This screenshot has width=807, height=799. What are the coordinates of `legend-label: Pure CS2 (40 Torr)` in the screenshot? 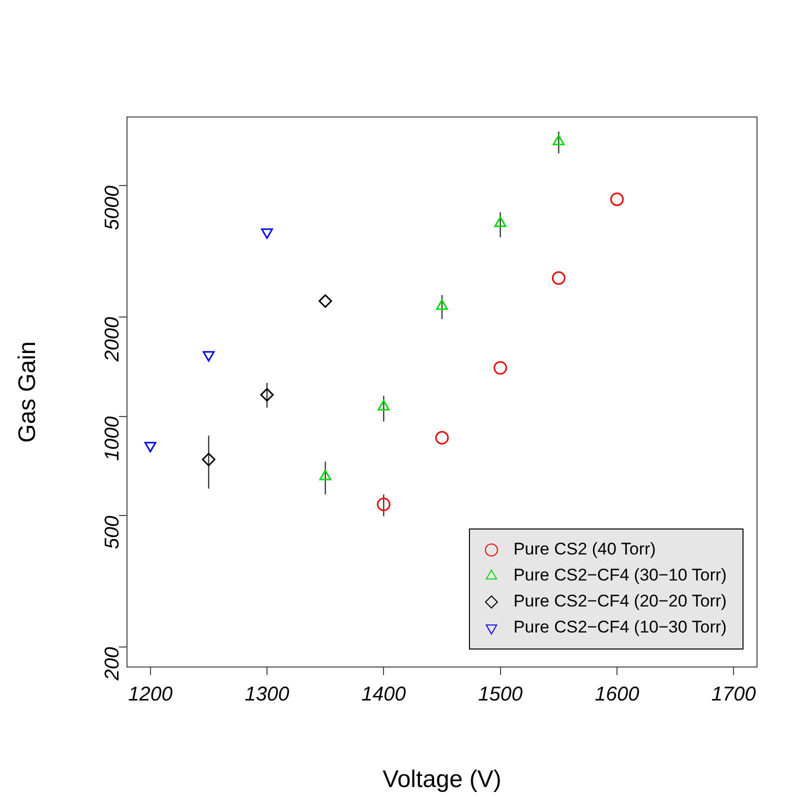 It's located at (584, 549).